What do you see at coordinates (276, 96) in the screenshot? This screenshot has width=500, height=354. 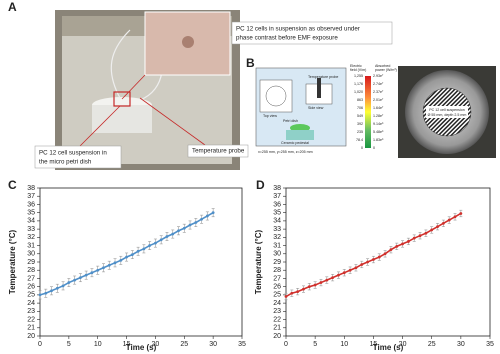 I see `top-view` at bounding box center [276, 96].